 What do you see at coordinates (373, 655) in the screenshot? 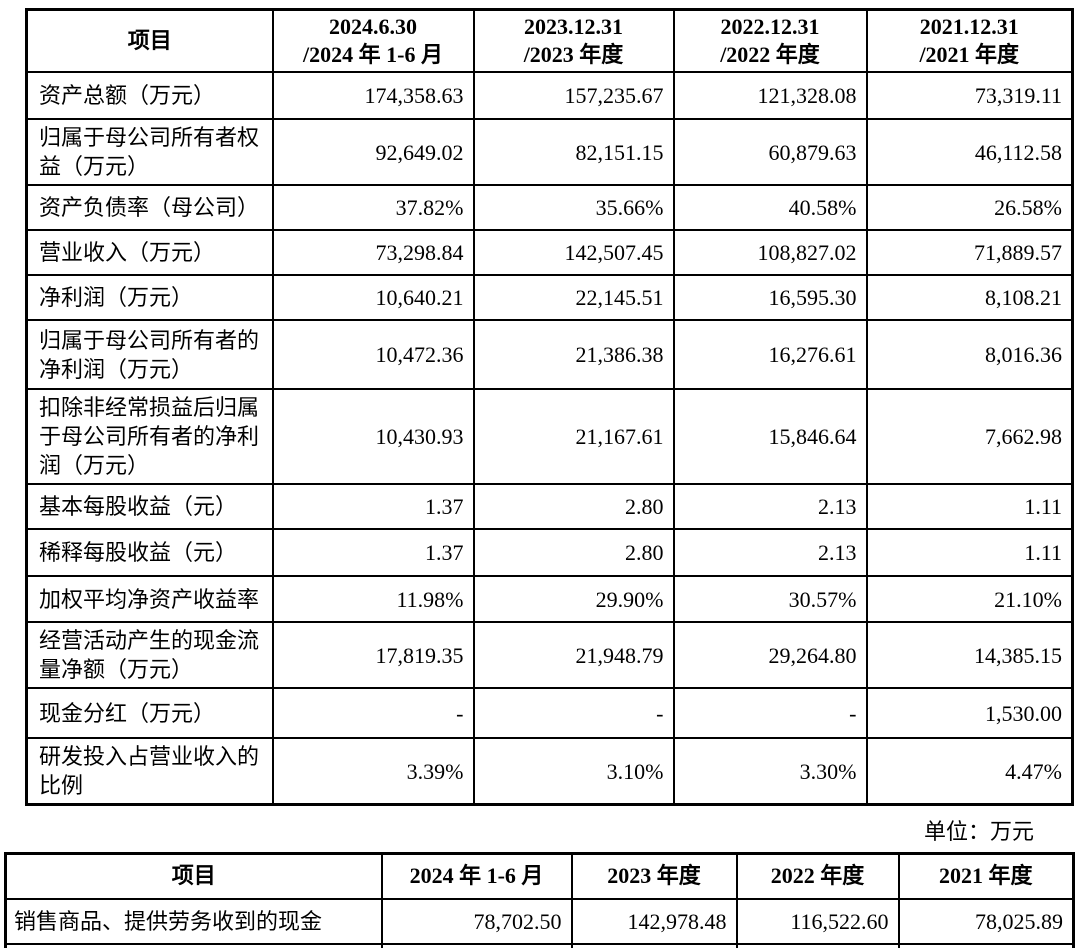
I see `value-cell: 17,819.35` at bounding box center [373, 655].